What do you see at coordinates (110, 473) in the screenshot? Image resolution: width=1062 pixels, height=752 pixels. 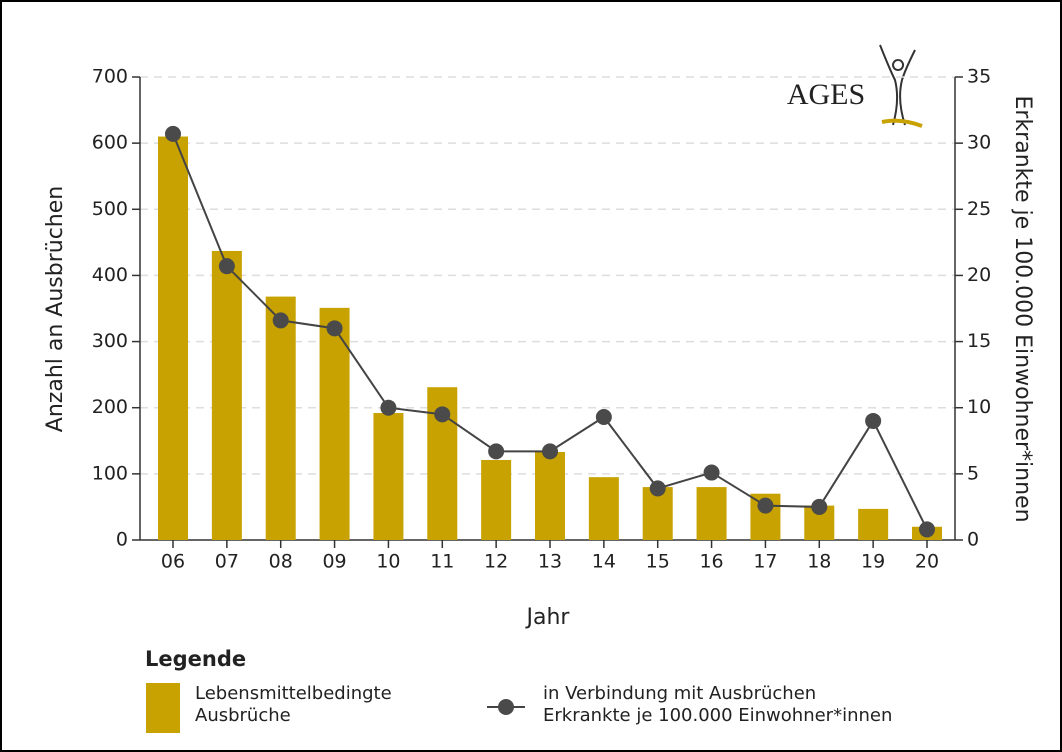 I see `y-tick-label: 100` at bounding box center [110, 473].